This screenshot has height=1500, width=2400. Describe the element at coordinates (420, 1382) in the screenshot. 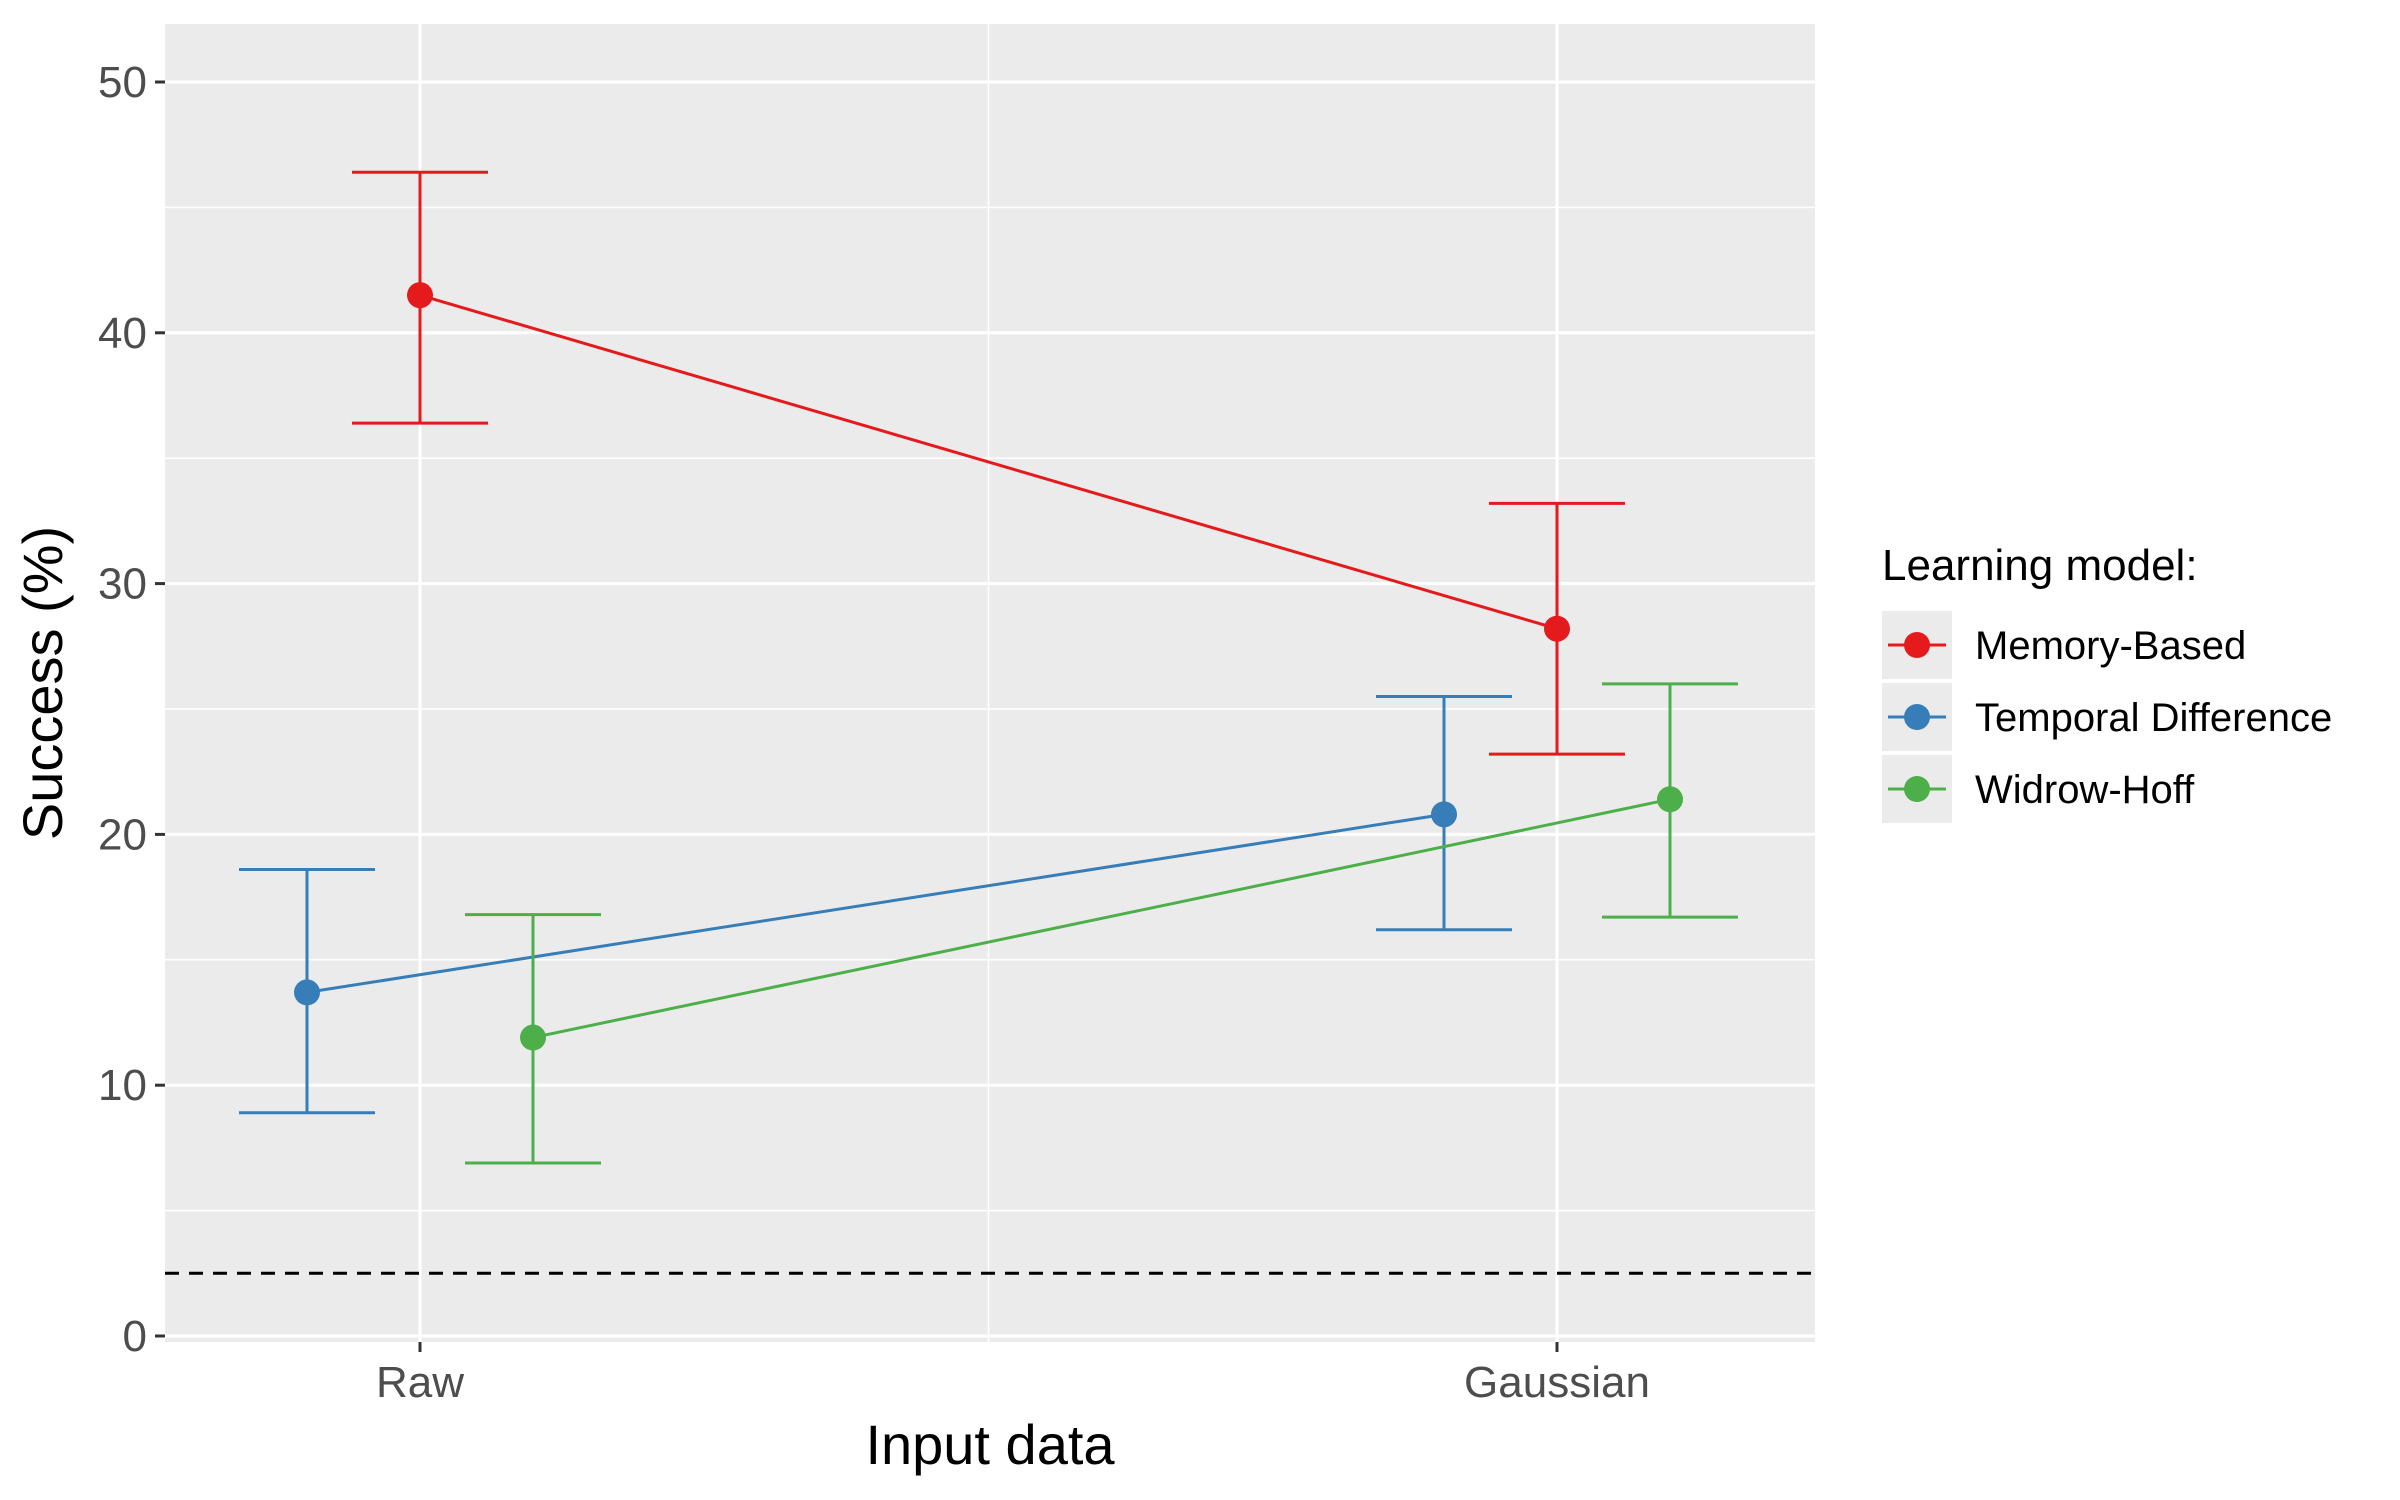

I see `x-tick-label: Raw` at that location.